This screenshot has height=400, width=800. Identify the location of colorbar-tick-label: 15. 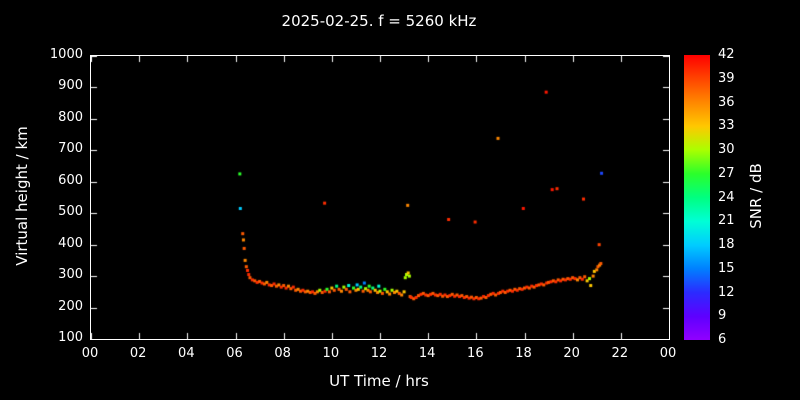
(726, 268).